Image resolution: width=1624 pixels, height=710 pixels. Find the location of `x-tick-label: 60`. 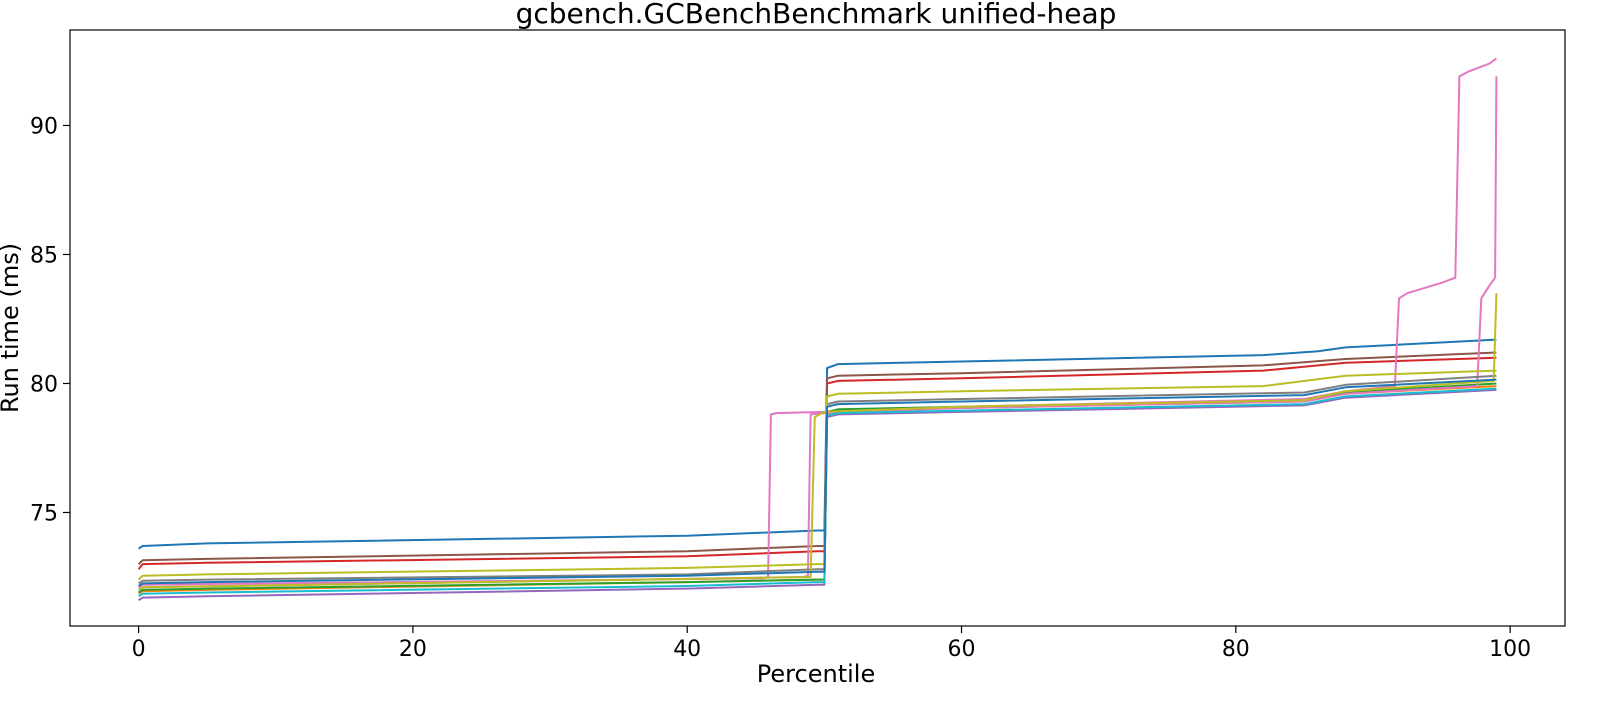

x-tick-label: 60 is located at coordinates (962, 649).